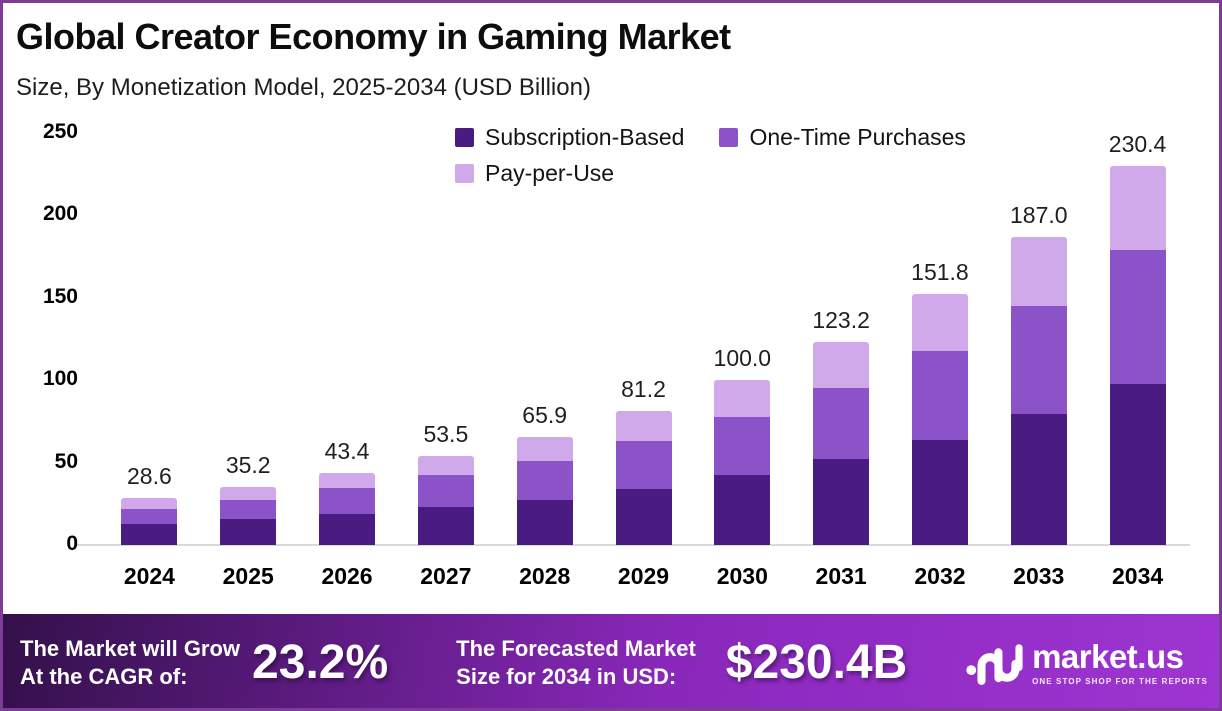 The height and width of the screenshot is (711, 1222). What do you see at coordinates (742, 462) in the screenshot?
I see `stacked-bar-2030` at bounding box center [742, 462].